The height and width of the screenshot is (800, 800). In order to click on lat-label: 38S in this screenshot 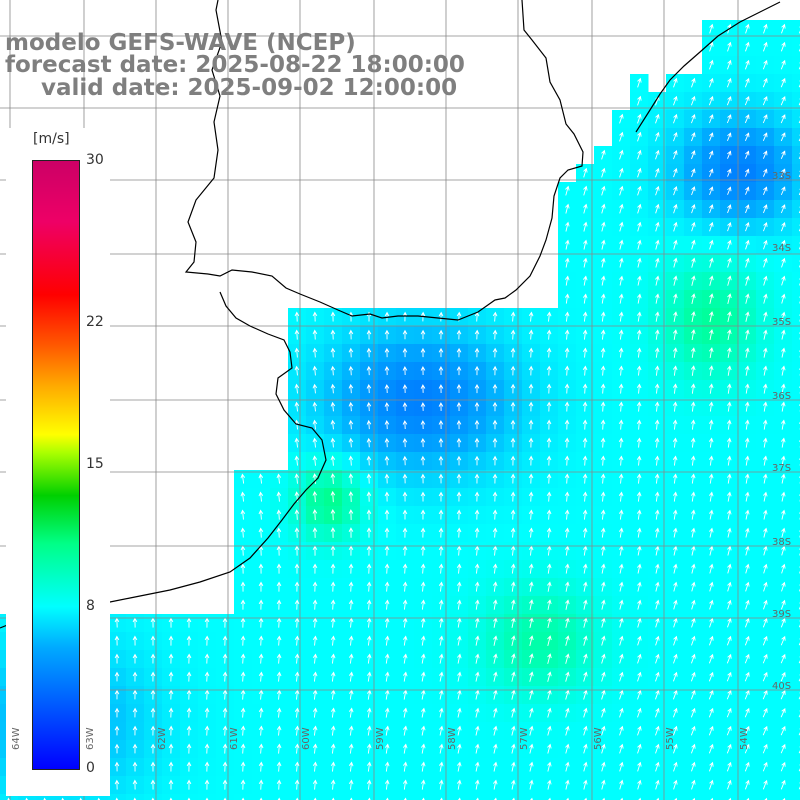, I will do `click(782, 542)`.